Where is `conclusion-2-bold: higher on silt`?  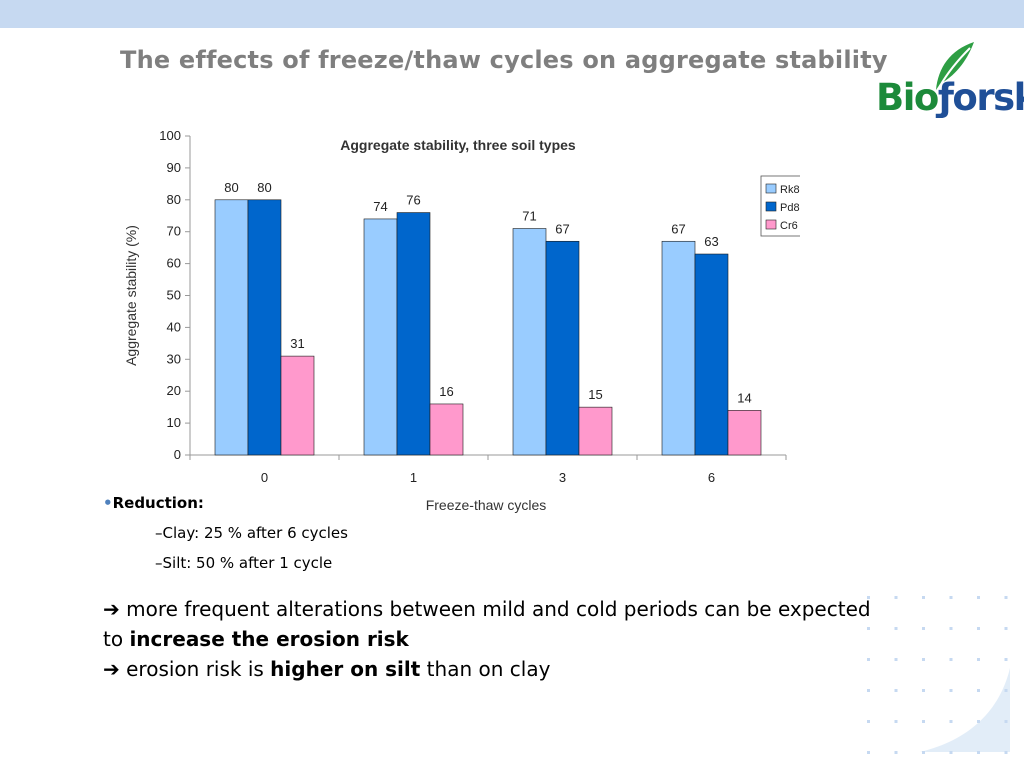 conclusion-2-bold: higher on silt is located at coordinates (345, 669).